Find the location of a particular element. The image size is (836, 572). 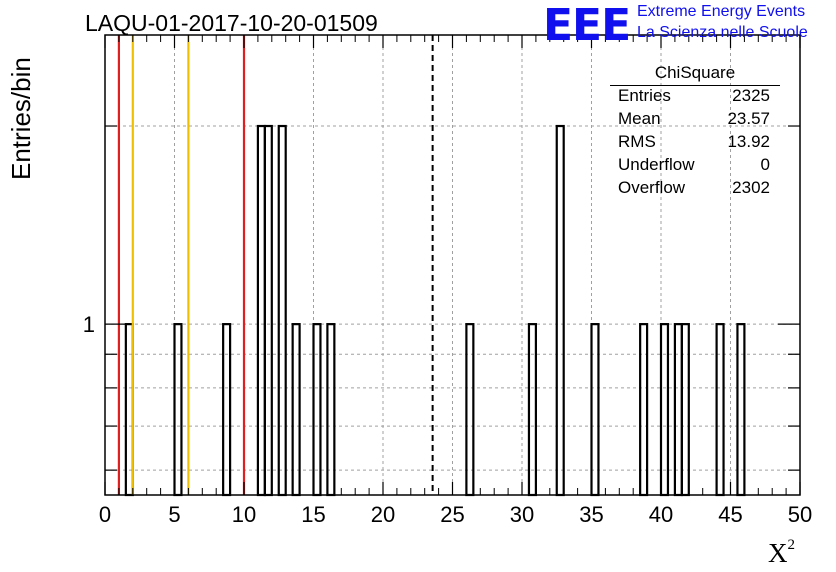

stats-row: Overflow 2302 is located at coordinates (695, 189).